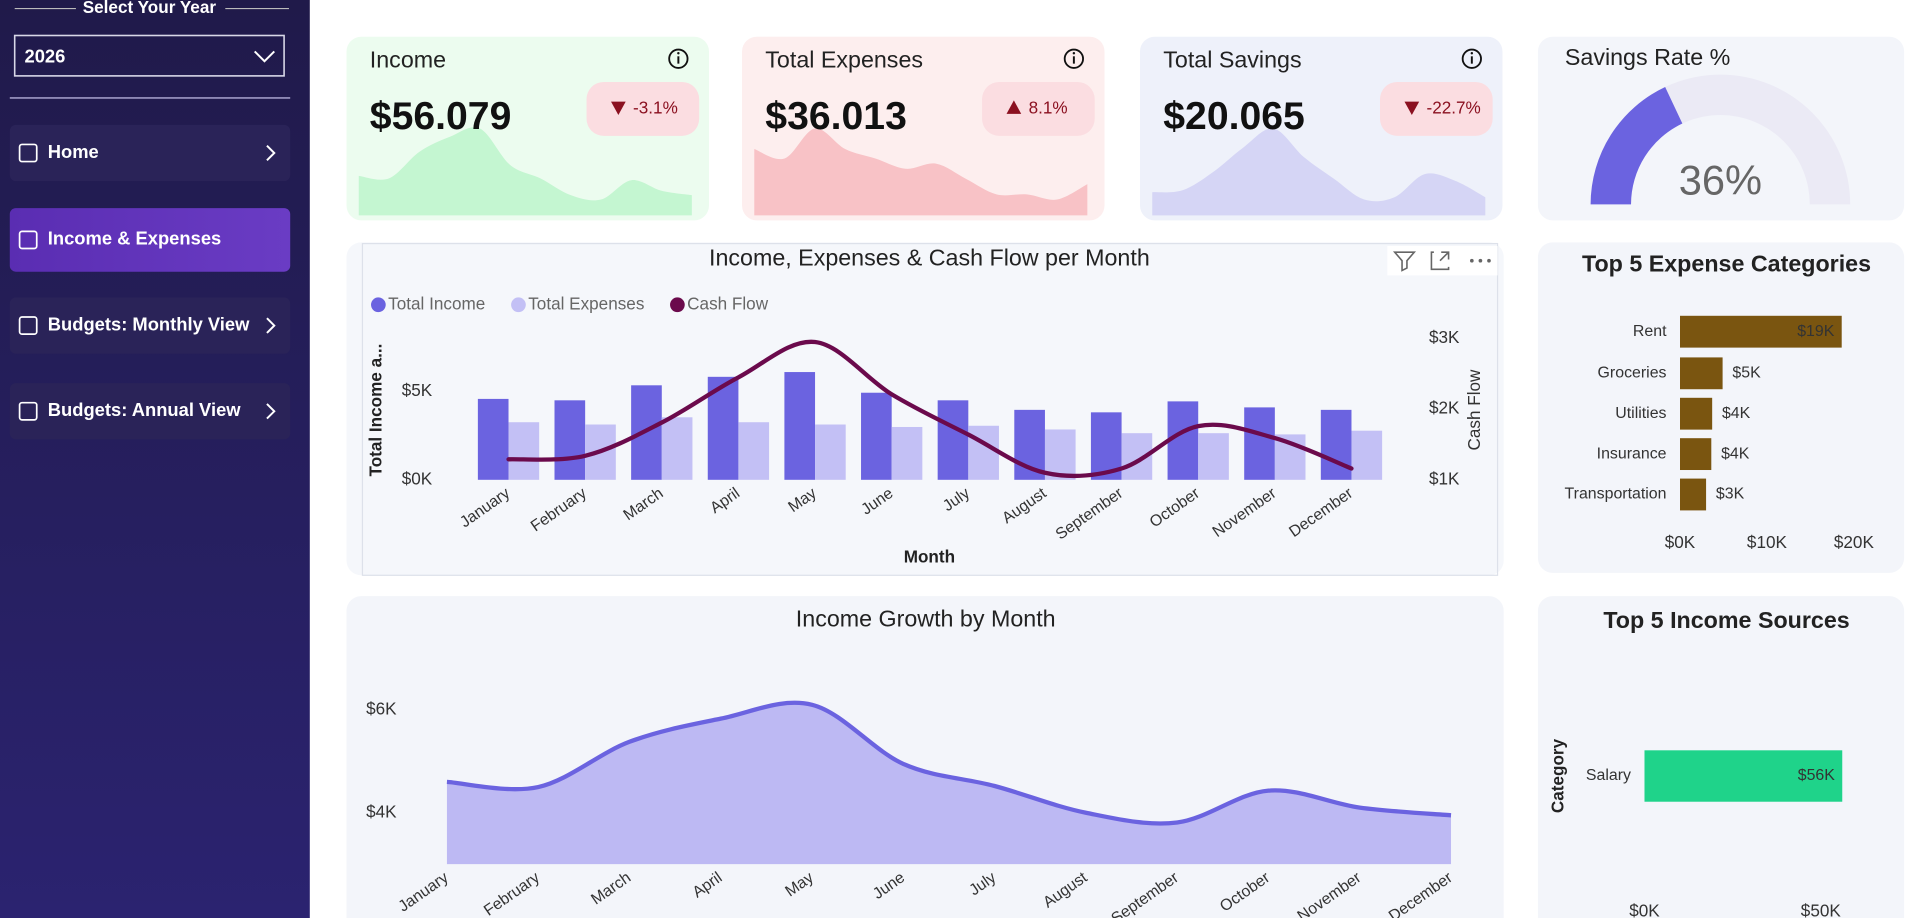  Describe the element at coordinates (441, 116) in the screenshot. I see `kpi-value: $56.079` at that location.